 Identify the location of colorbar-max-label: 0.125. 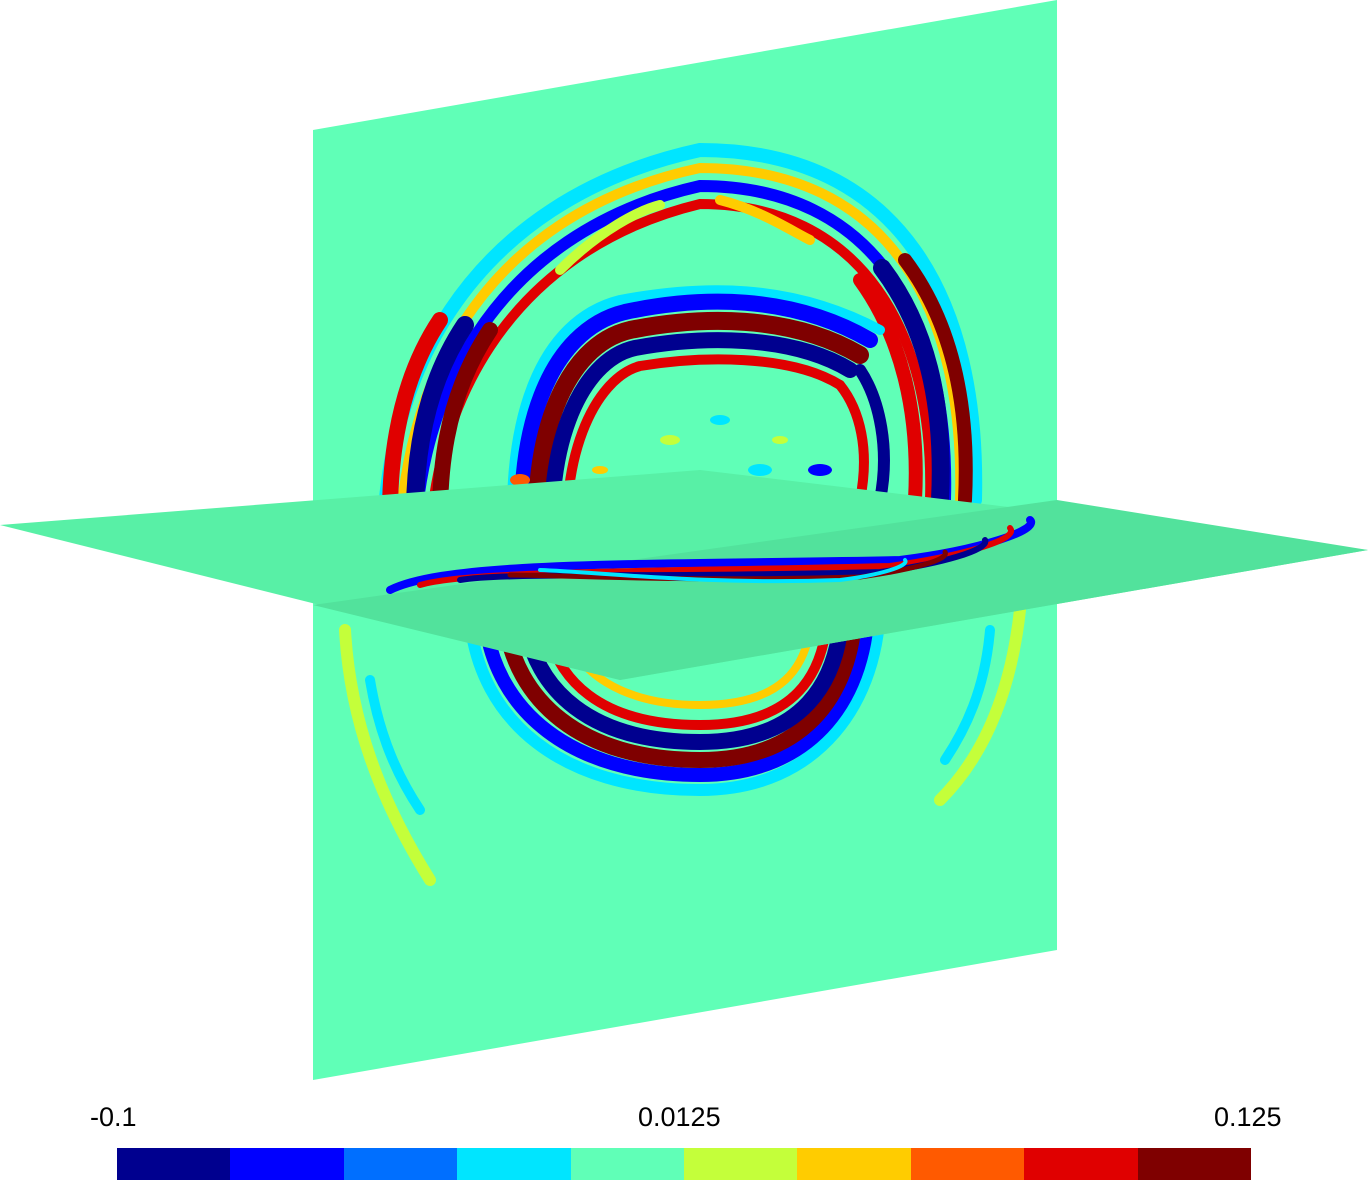
(1248, 1117).